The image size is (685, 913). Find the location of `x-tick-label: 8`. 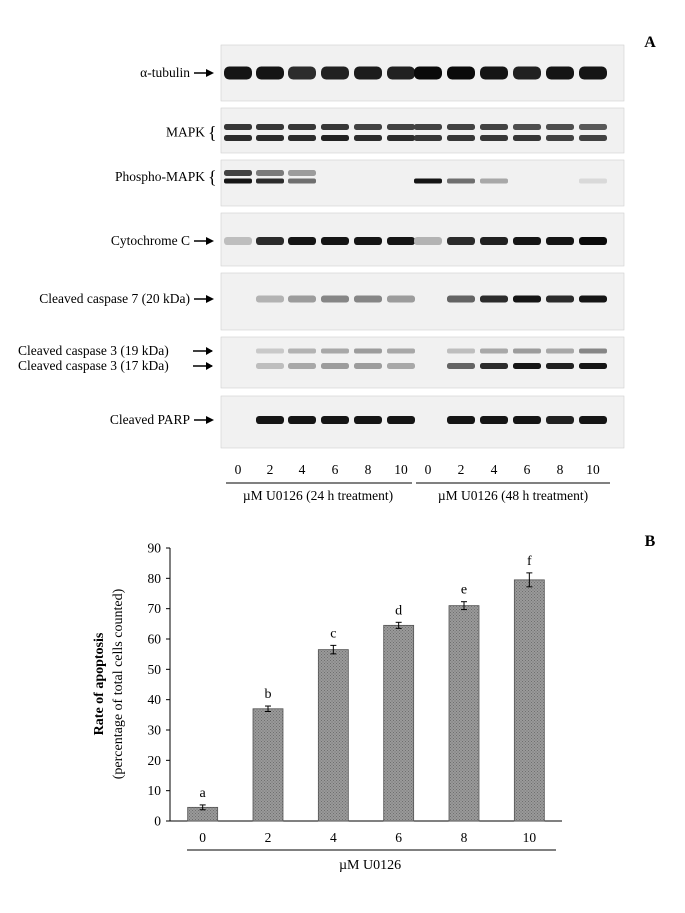

x-tick-label: 8 is located at coordinates (464, 837).